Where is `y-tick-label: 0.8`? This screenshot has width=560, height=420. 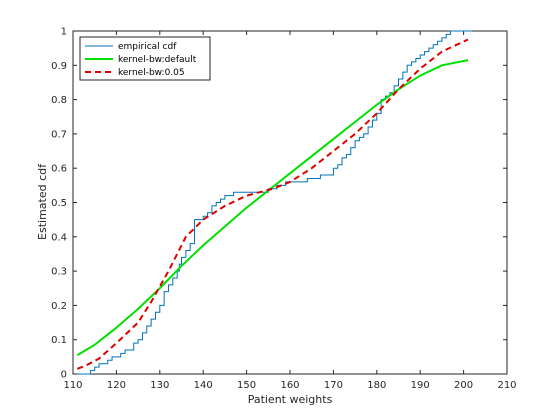
y-tick-label: 0.8 is located at coordinates (59, 100).